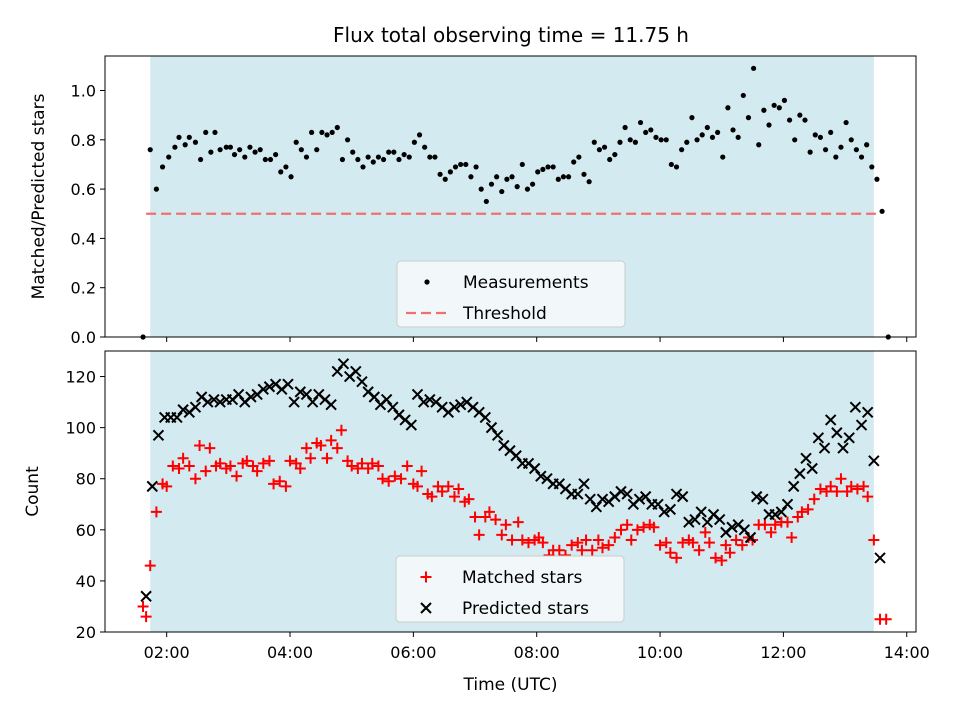  Describe the element at coordinates (83, 189) in the screenshot. I see `y-tick-label: 0.6` at that location.